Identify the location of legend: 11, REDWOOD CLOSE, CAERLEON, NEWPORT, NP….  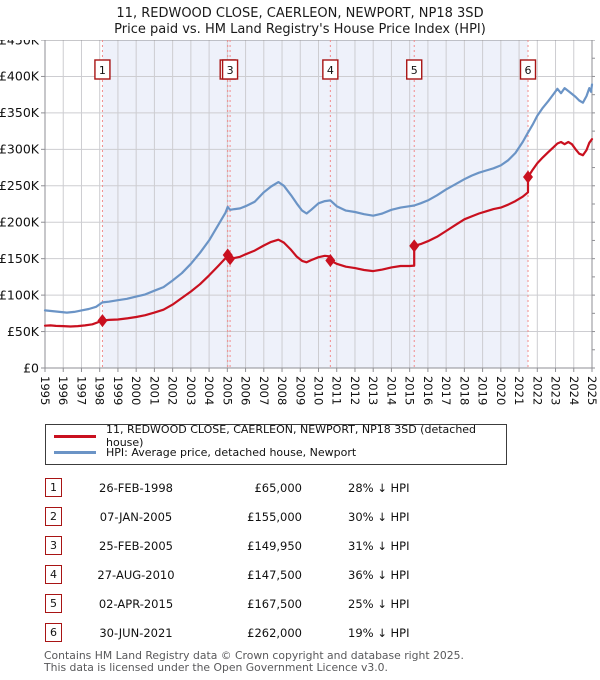
(276, 444).